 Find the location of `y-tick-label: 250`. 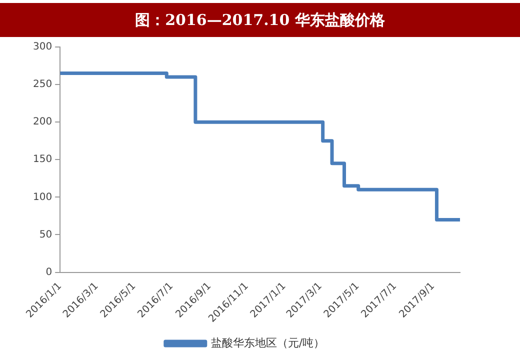

y-tick-label: 250 is located at coordinates (42, 84).